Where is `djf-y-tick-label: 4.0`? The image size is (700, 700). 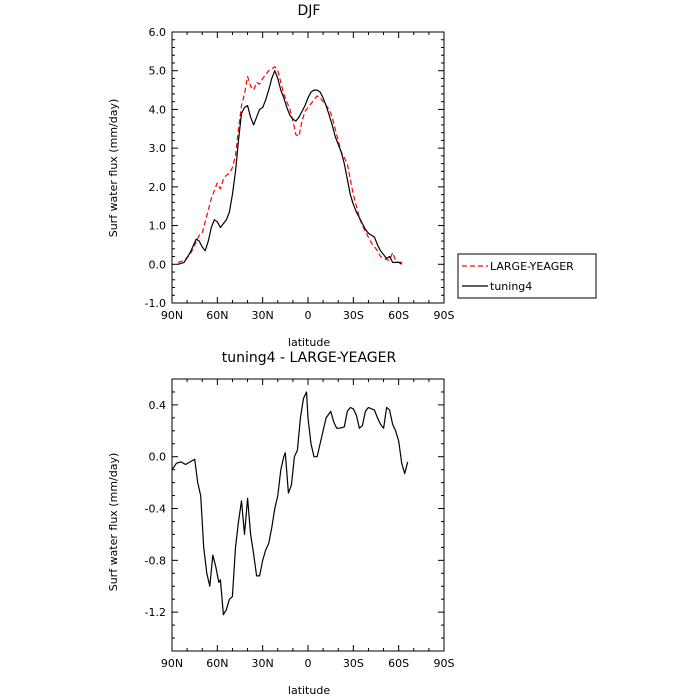 djf-y-tick-label: 4.0 is located at coordinates (158, 109).